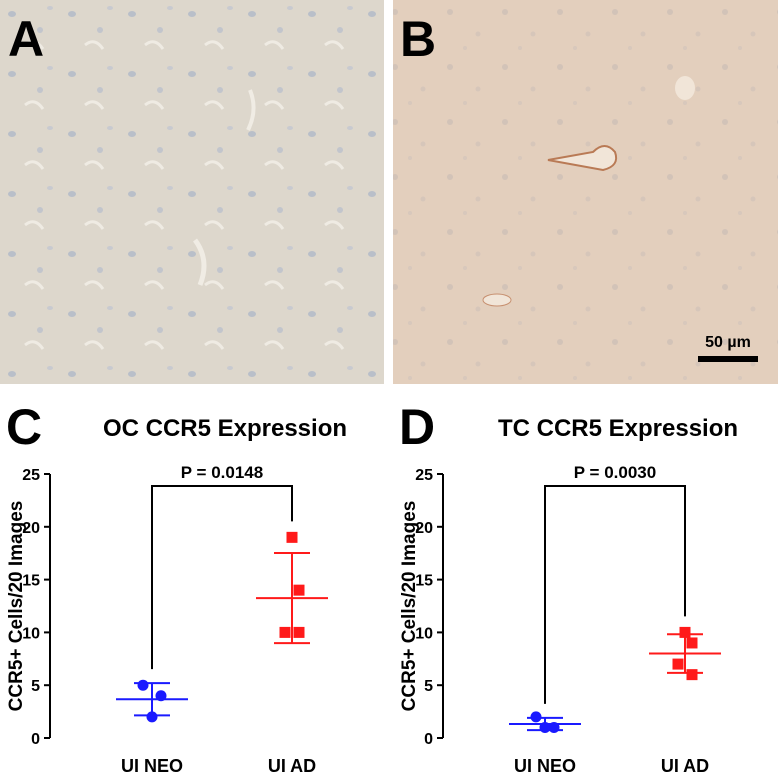  I want to click on chart-title: OC CCR5 Expression, so click(225, 428).